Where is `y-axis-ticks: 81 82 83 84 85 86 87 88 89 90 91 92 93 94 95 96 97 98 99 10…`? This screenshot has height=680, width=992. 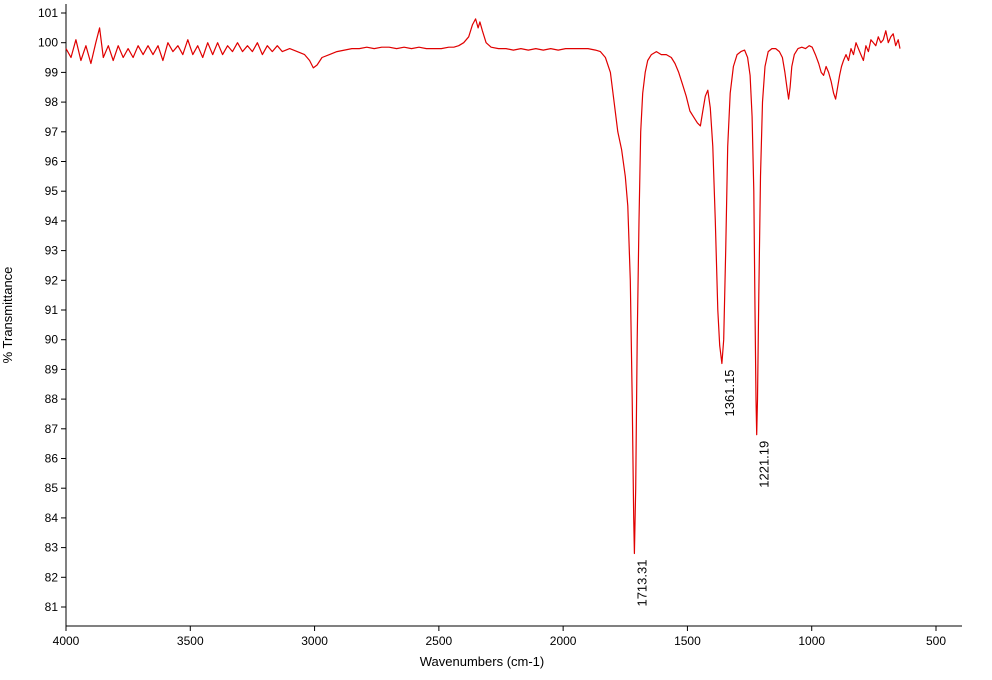
y-axis-ticks: 81 82 83 84 85 86 87 88 89 90 91 92 93 94 95 96 97 98 99 10… is located at coordinates (52, 310).